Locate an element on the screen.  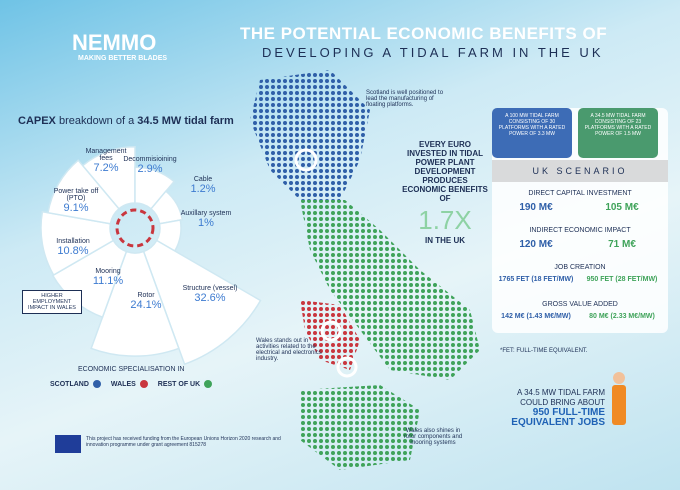
value-label: 24.1% is located at coordinates (146, 305).